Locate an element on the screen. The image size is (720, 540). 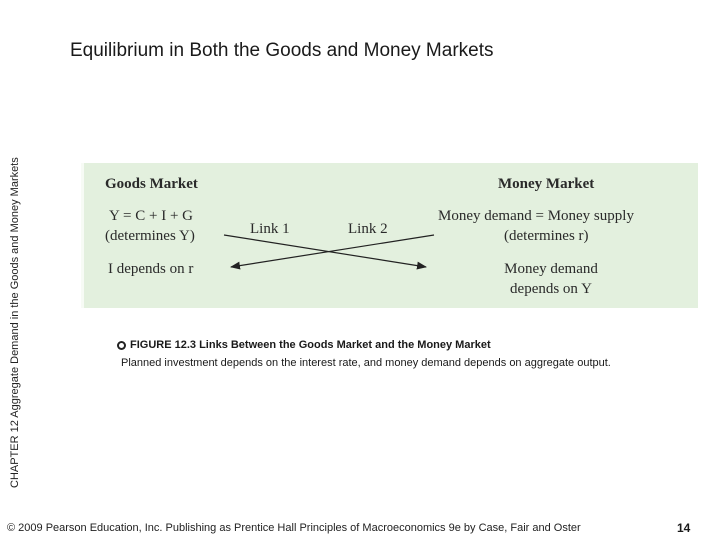
goods-determines: (determines Y) is located at coordinates (150, 236).